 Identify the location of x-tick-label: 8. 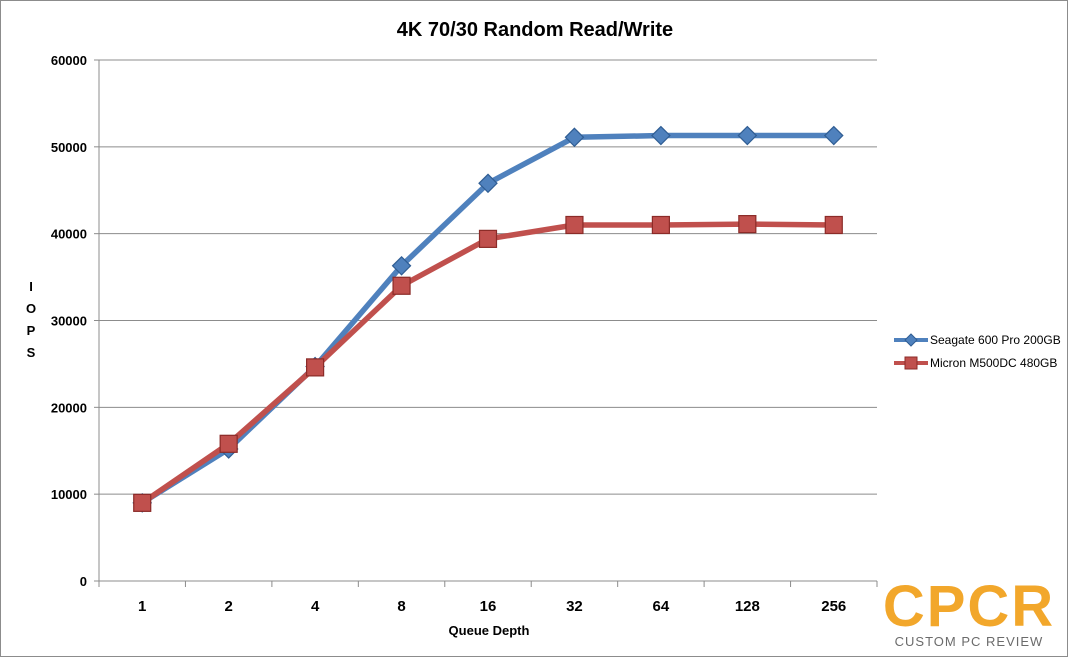
(401, 606).